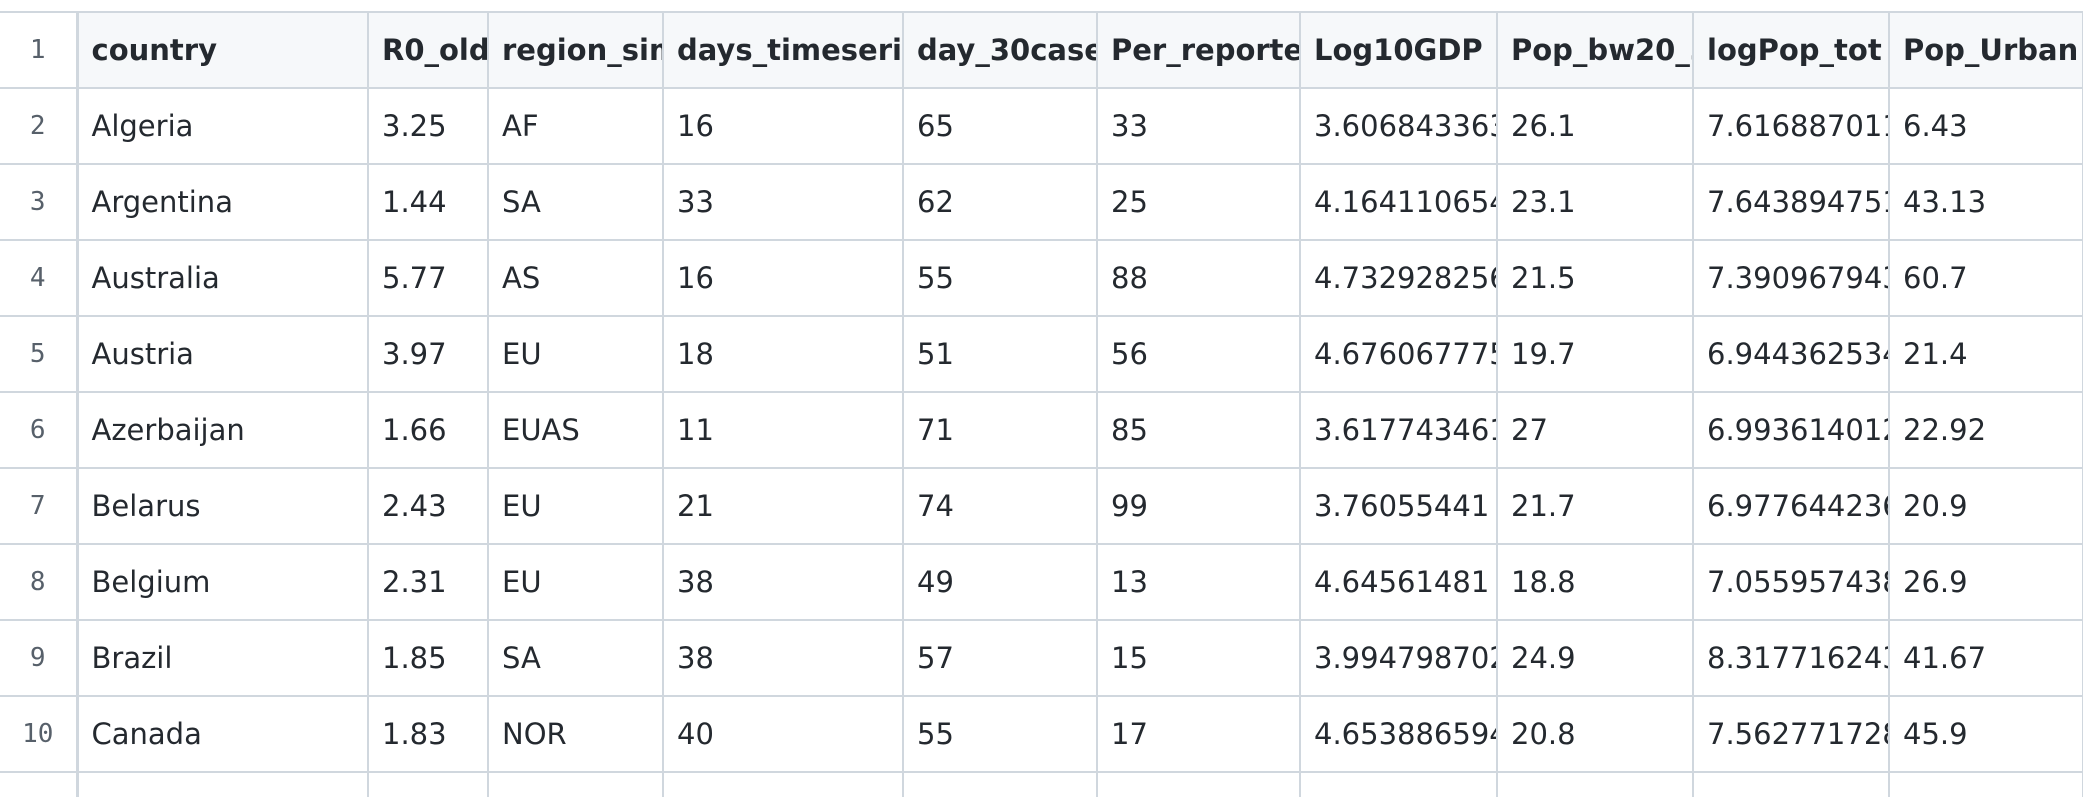 This screenshot has height=806, width=2083. What do you see at coordinates (575, 430) in the screenshot?
I see `table-cell: EUAS` at bounding box center [575, 430].